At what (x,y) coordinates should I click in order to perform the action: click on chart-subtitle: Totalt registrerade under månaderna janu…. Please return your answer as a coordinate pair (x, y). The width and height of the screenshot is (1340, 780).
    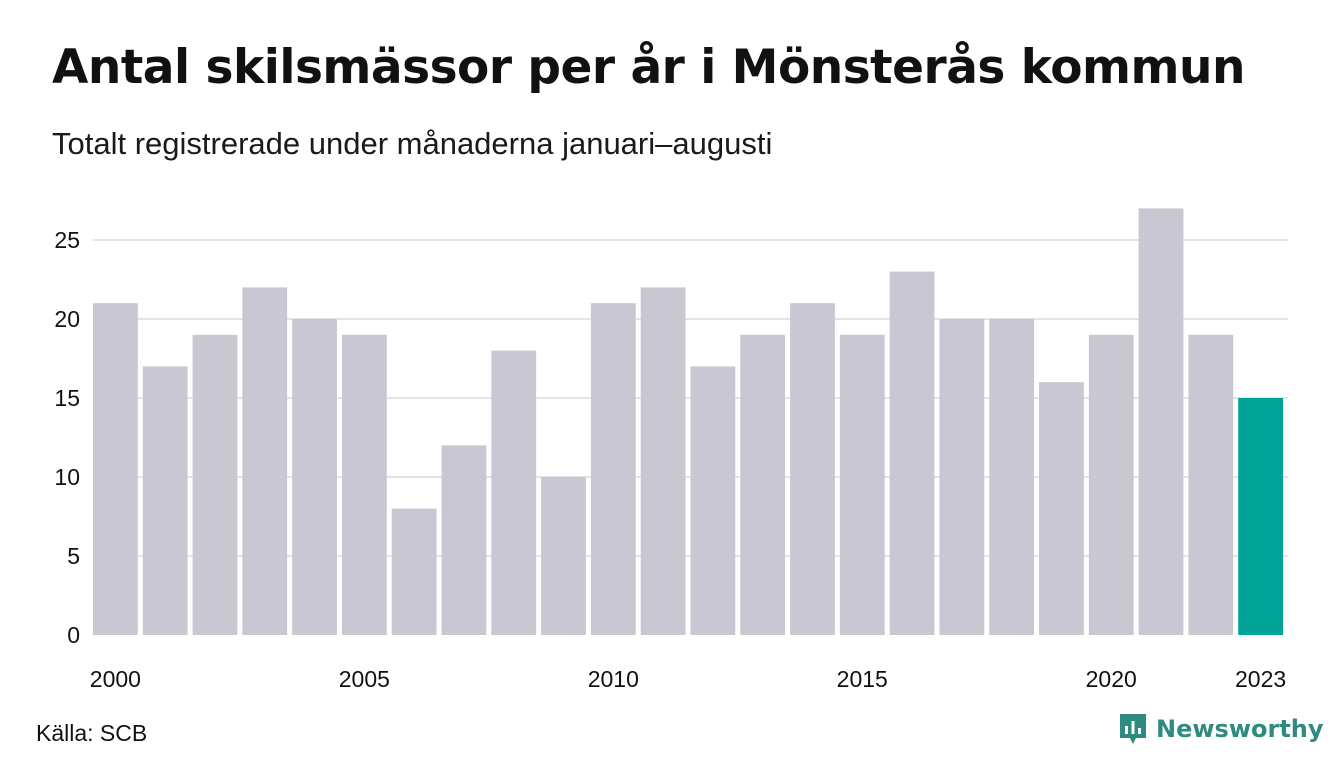
    Looking at the image, I should click on (412, 143).